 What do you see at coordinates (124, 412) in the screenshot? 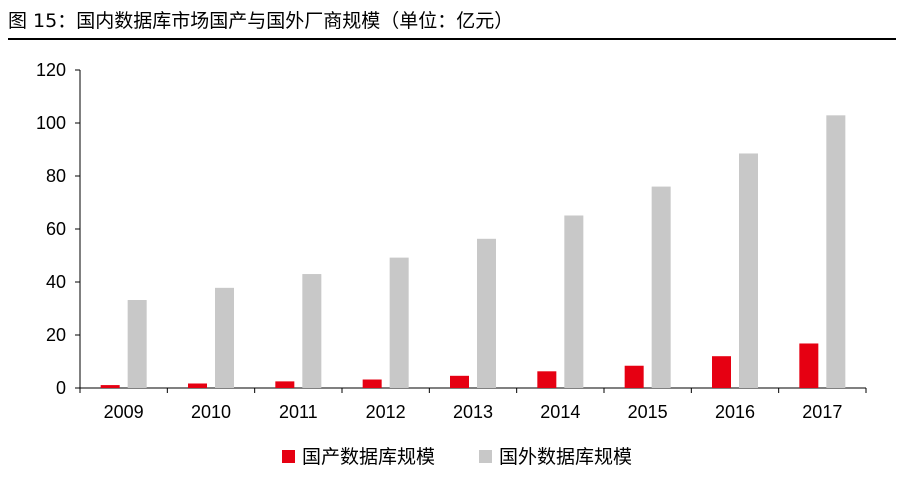
I see `x-tick-label: 2009` at bounding box center [124, 412].